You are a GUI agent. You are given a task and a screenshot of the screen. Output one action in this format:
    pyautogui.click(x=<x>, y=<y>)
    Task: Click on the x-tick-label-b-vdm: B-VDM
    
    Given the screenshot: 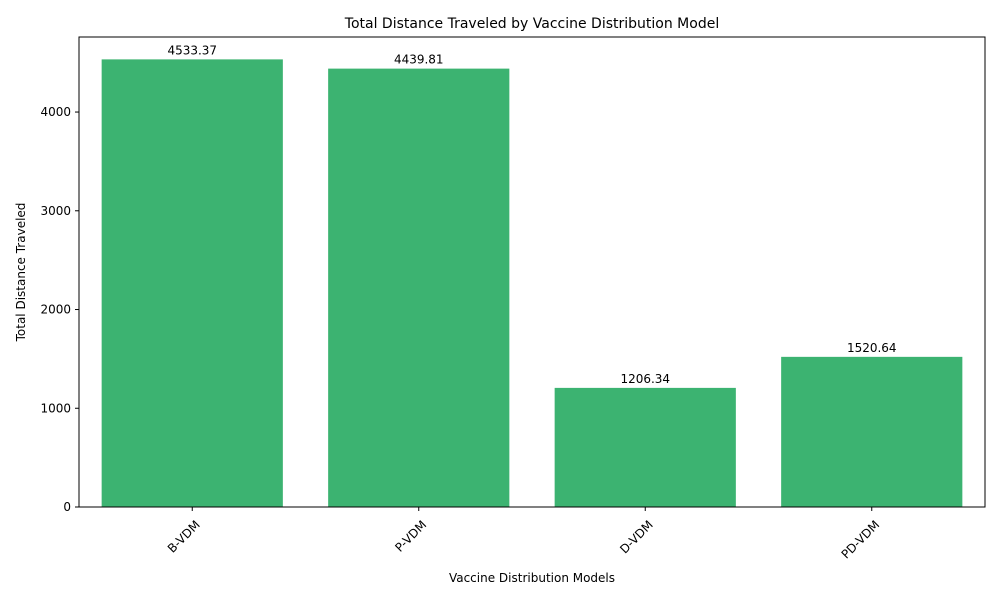 What is the action you would take?
    pyautogui.click(x=184, y=537)
    